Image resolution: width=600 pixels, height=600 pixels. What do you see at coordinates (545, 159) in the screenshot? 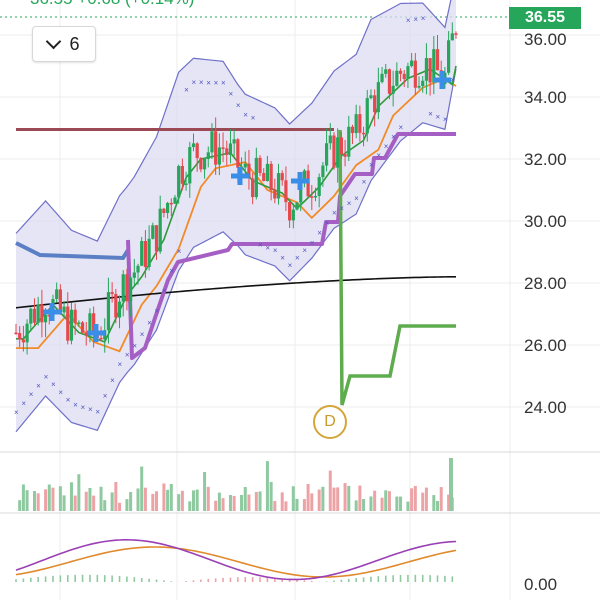
I see `y-tick-label: 32.00` at bounding box center [545, 159].